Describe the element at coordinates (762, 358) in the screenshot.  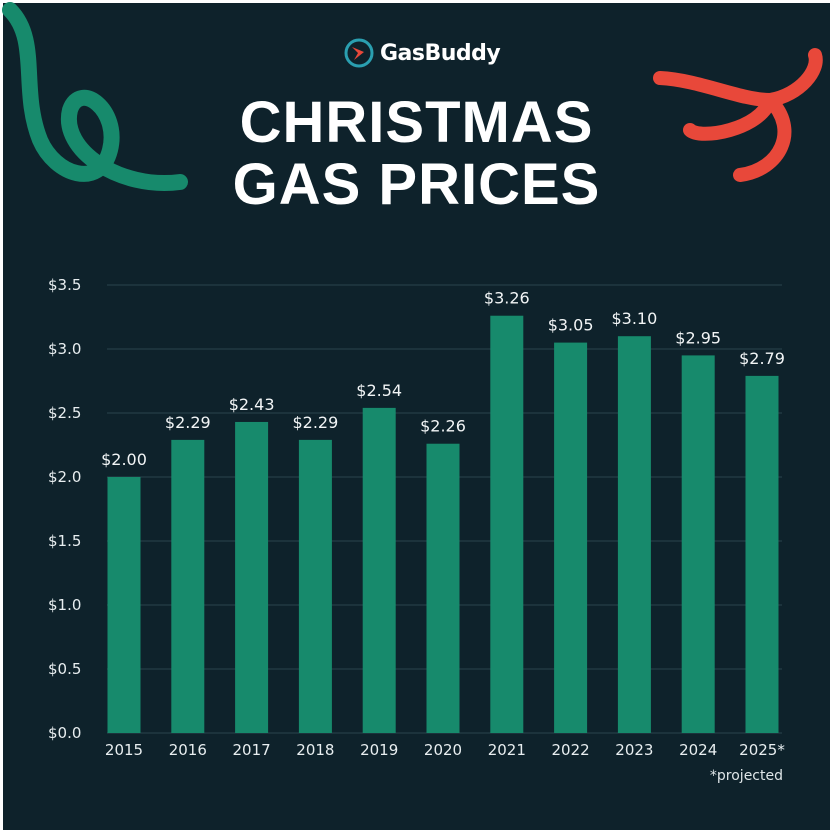
I see `data-label: $2.79` at that location.